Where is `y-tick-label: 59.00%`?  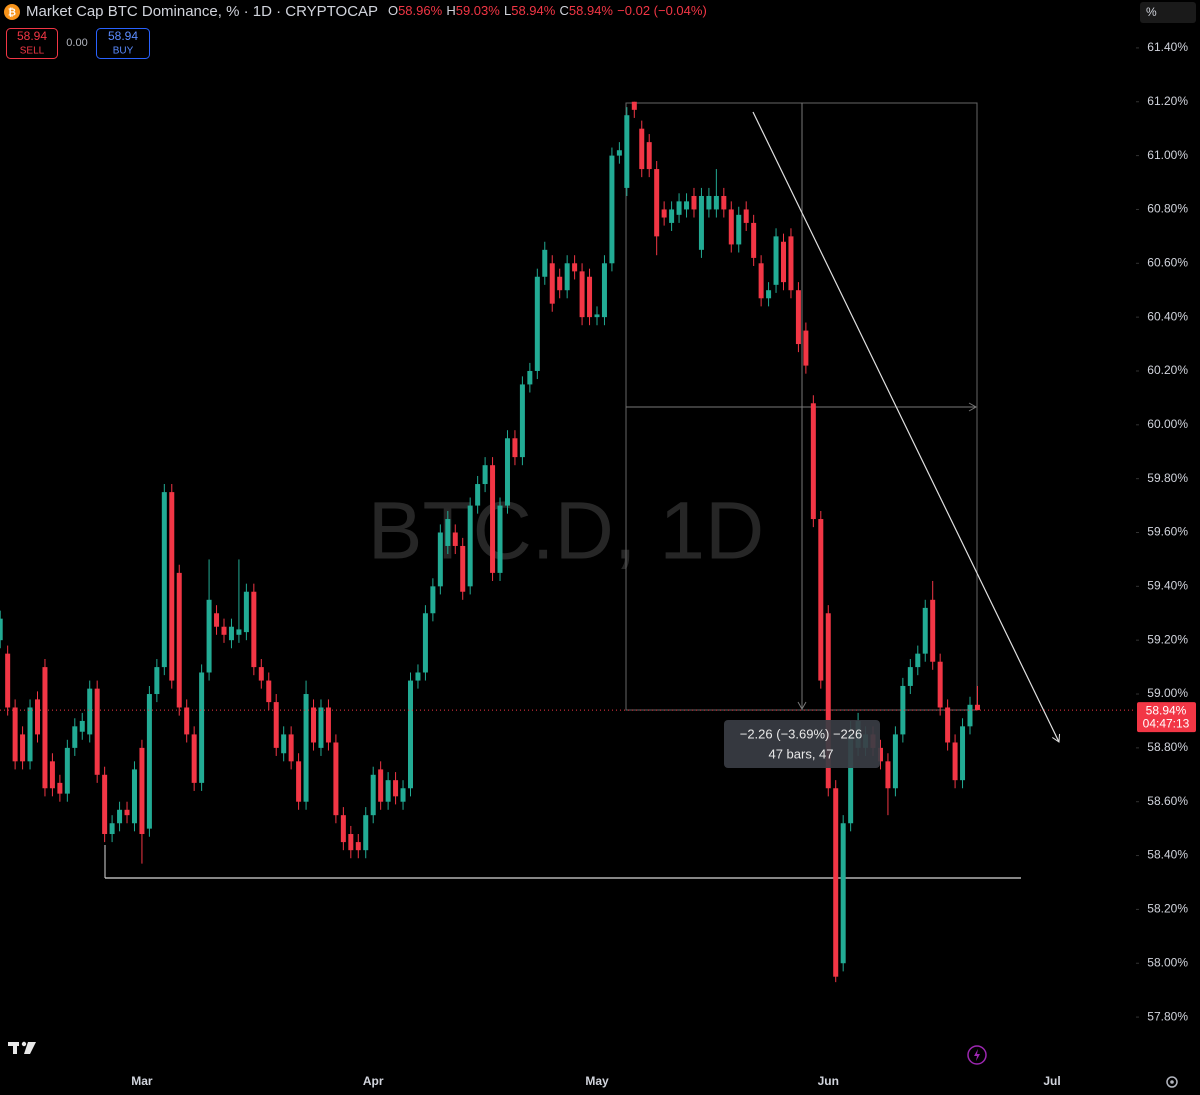 y-tick-label: 59.00% is located at coordinates (1167, 693).